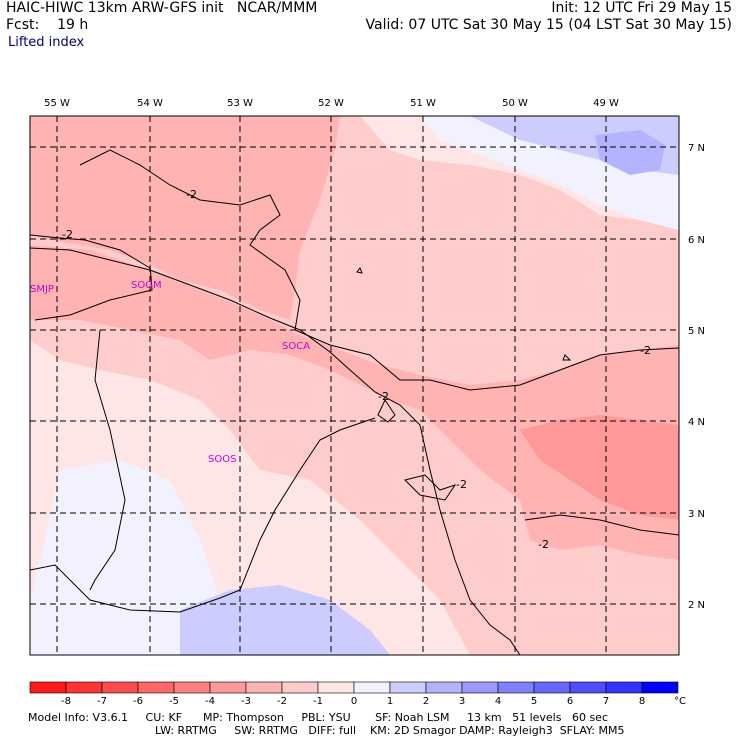 Image resolution: width=740 pixels, height=740 pixels. I want to click on contour-label-4: -2, so click(461, 484).